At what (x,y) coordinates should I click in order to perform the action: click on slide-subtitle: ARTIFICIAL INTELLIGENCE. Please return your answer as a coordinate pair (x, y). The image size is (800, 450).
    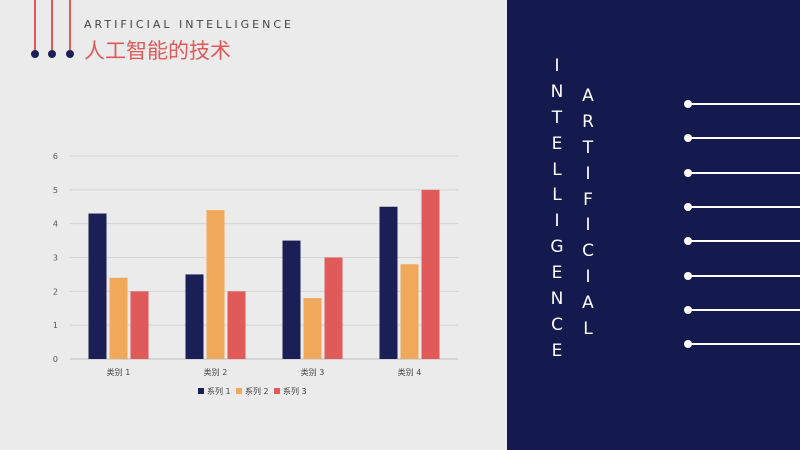
    Looking at the image, I should click on (189, 24).